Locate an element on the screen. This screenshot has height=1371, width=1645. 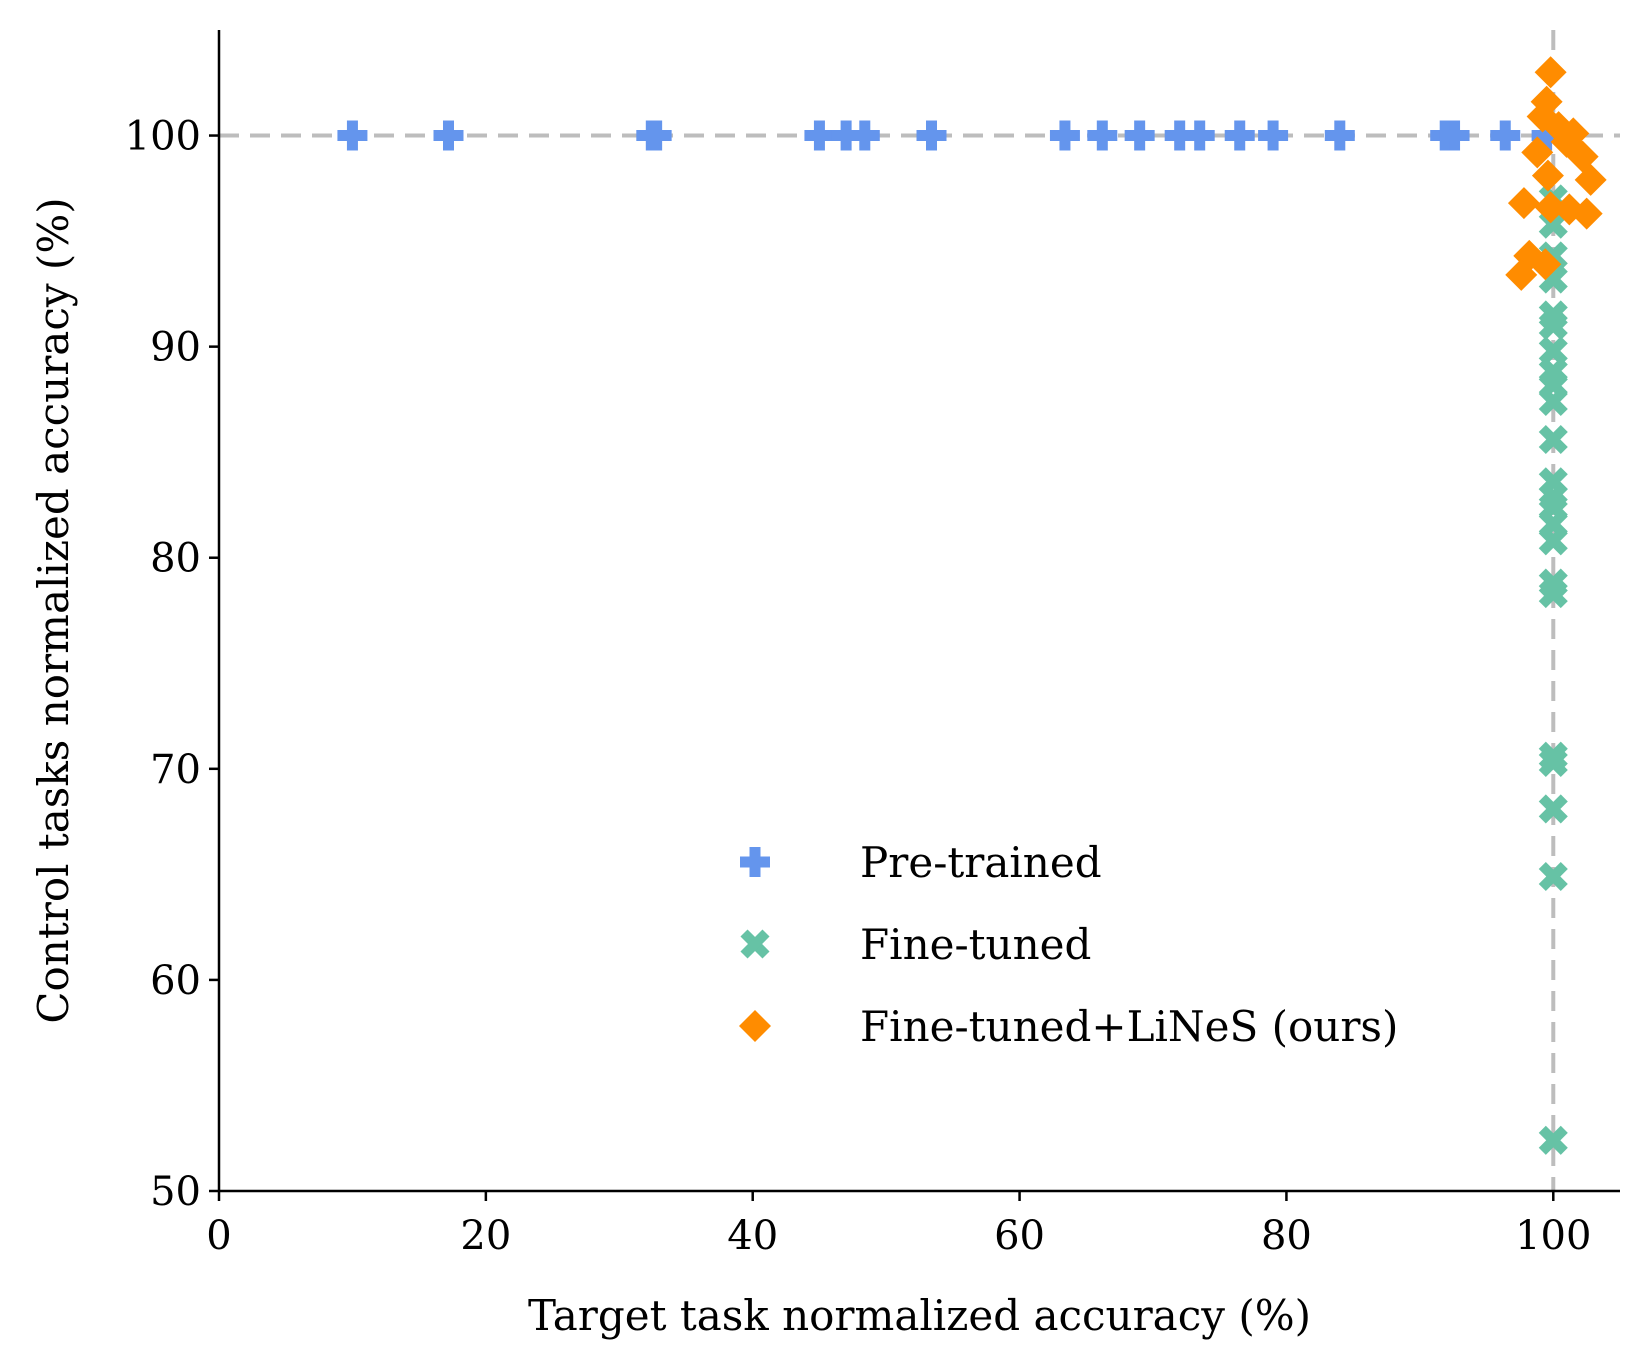
y-tick-label: 50 is located at coordinates (175, 1192).